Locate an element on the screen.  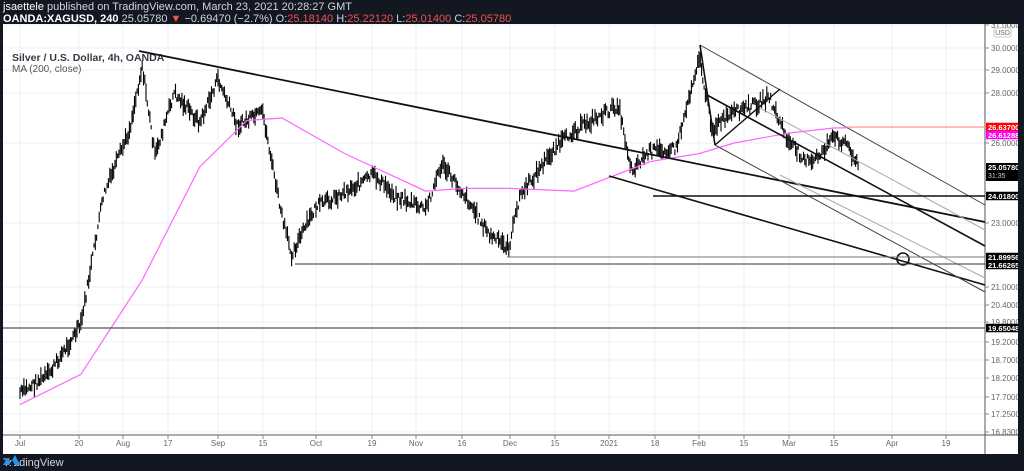
time-axis-label: 2021 is located at coordinates (609, 443).